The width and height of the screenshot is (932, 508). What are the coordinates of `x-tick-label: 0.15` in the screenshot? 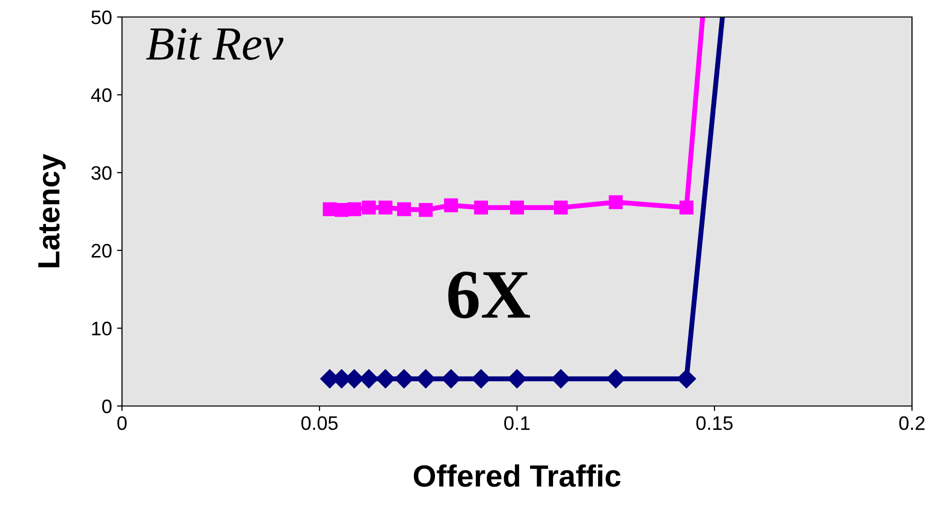 It's located at (714, 423).